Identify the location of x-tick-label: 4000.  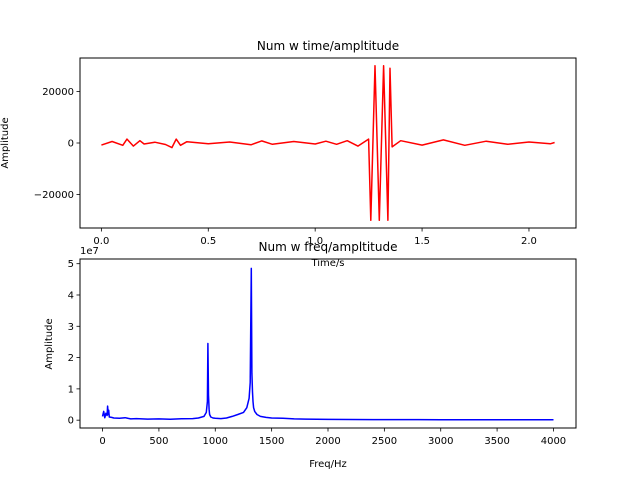
(553, 441).